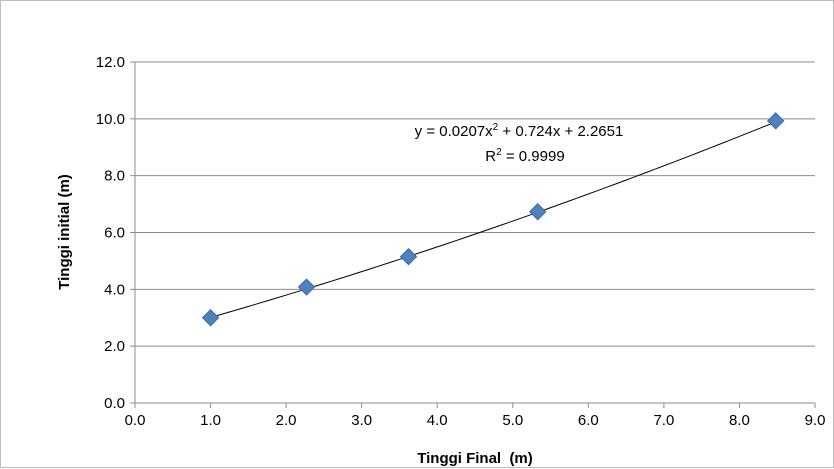 This screenshot has width=834, height=469. What do you see at coordinates (64, 232) in the screenshot?
I see `y-axis-title: Tinggi initial (m)` at bounding box center [64, 232].